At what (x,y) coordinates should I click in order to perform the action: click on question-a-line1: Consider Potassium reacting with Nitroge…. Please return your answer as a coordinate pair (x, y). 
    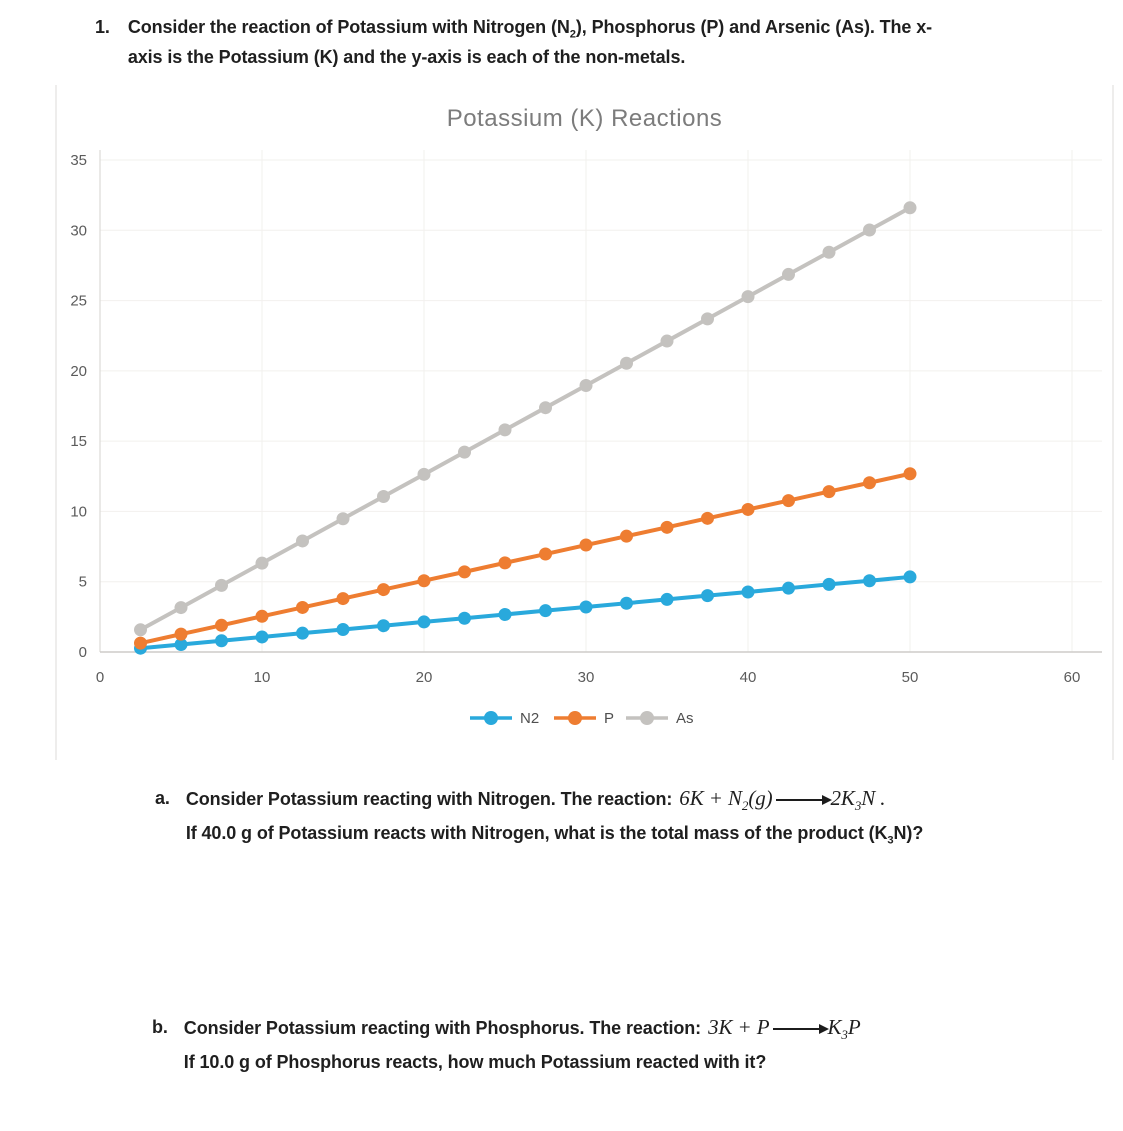
    Looking at the image, I should click on (645, 798).